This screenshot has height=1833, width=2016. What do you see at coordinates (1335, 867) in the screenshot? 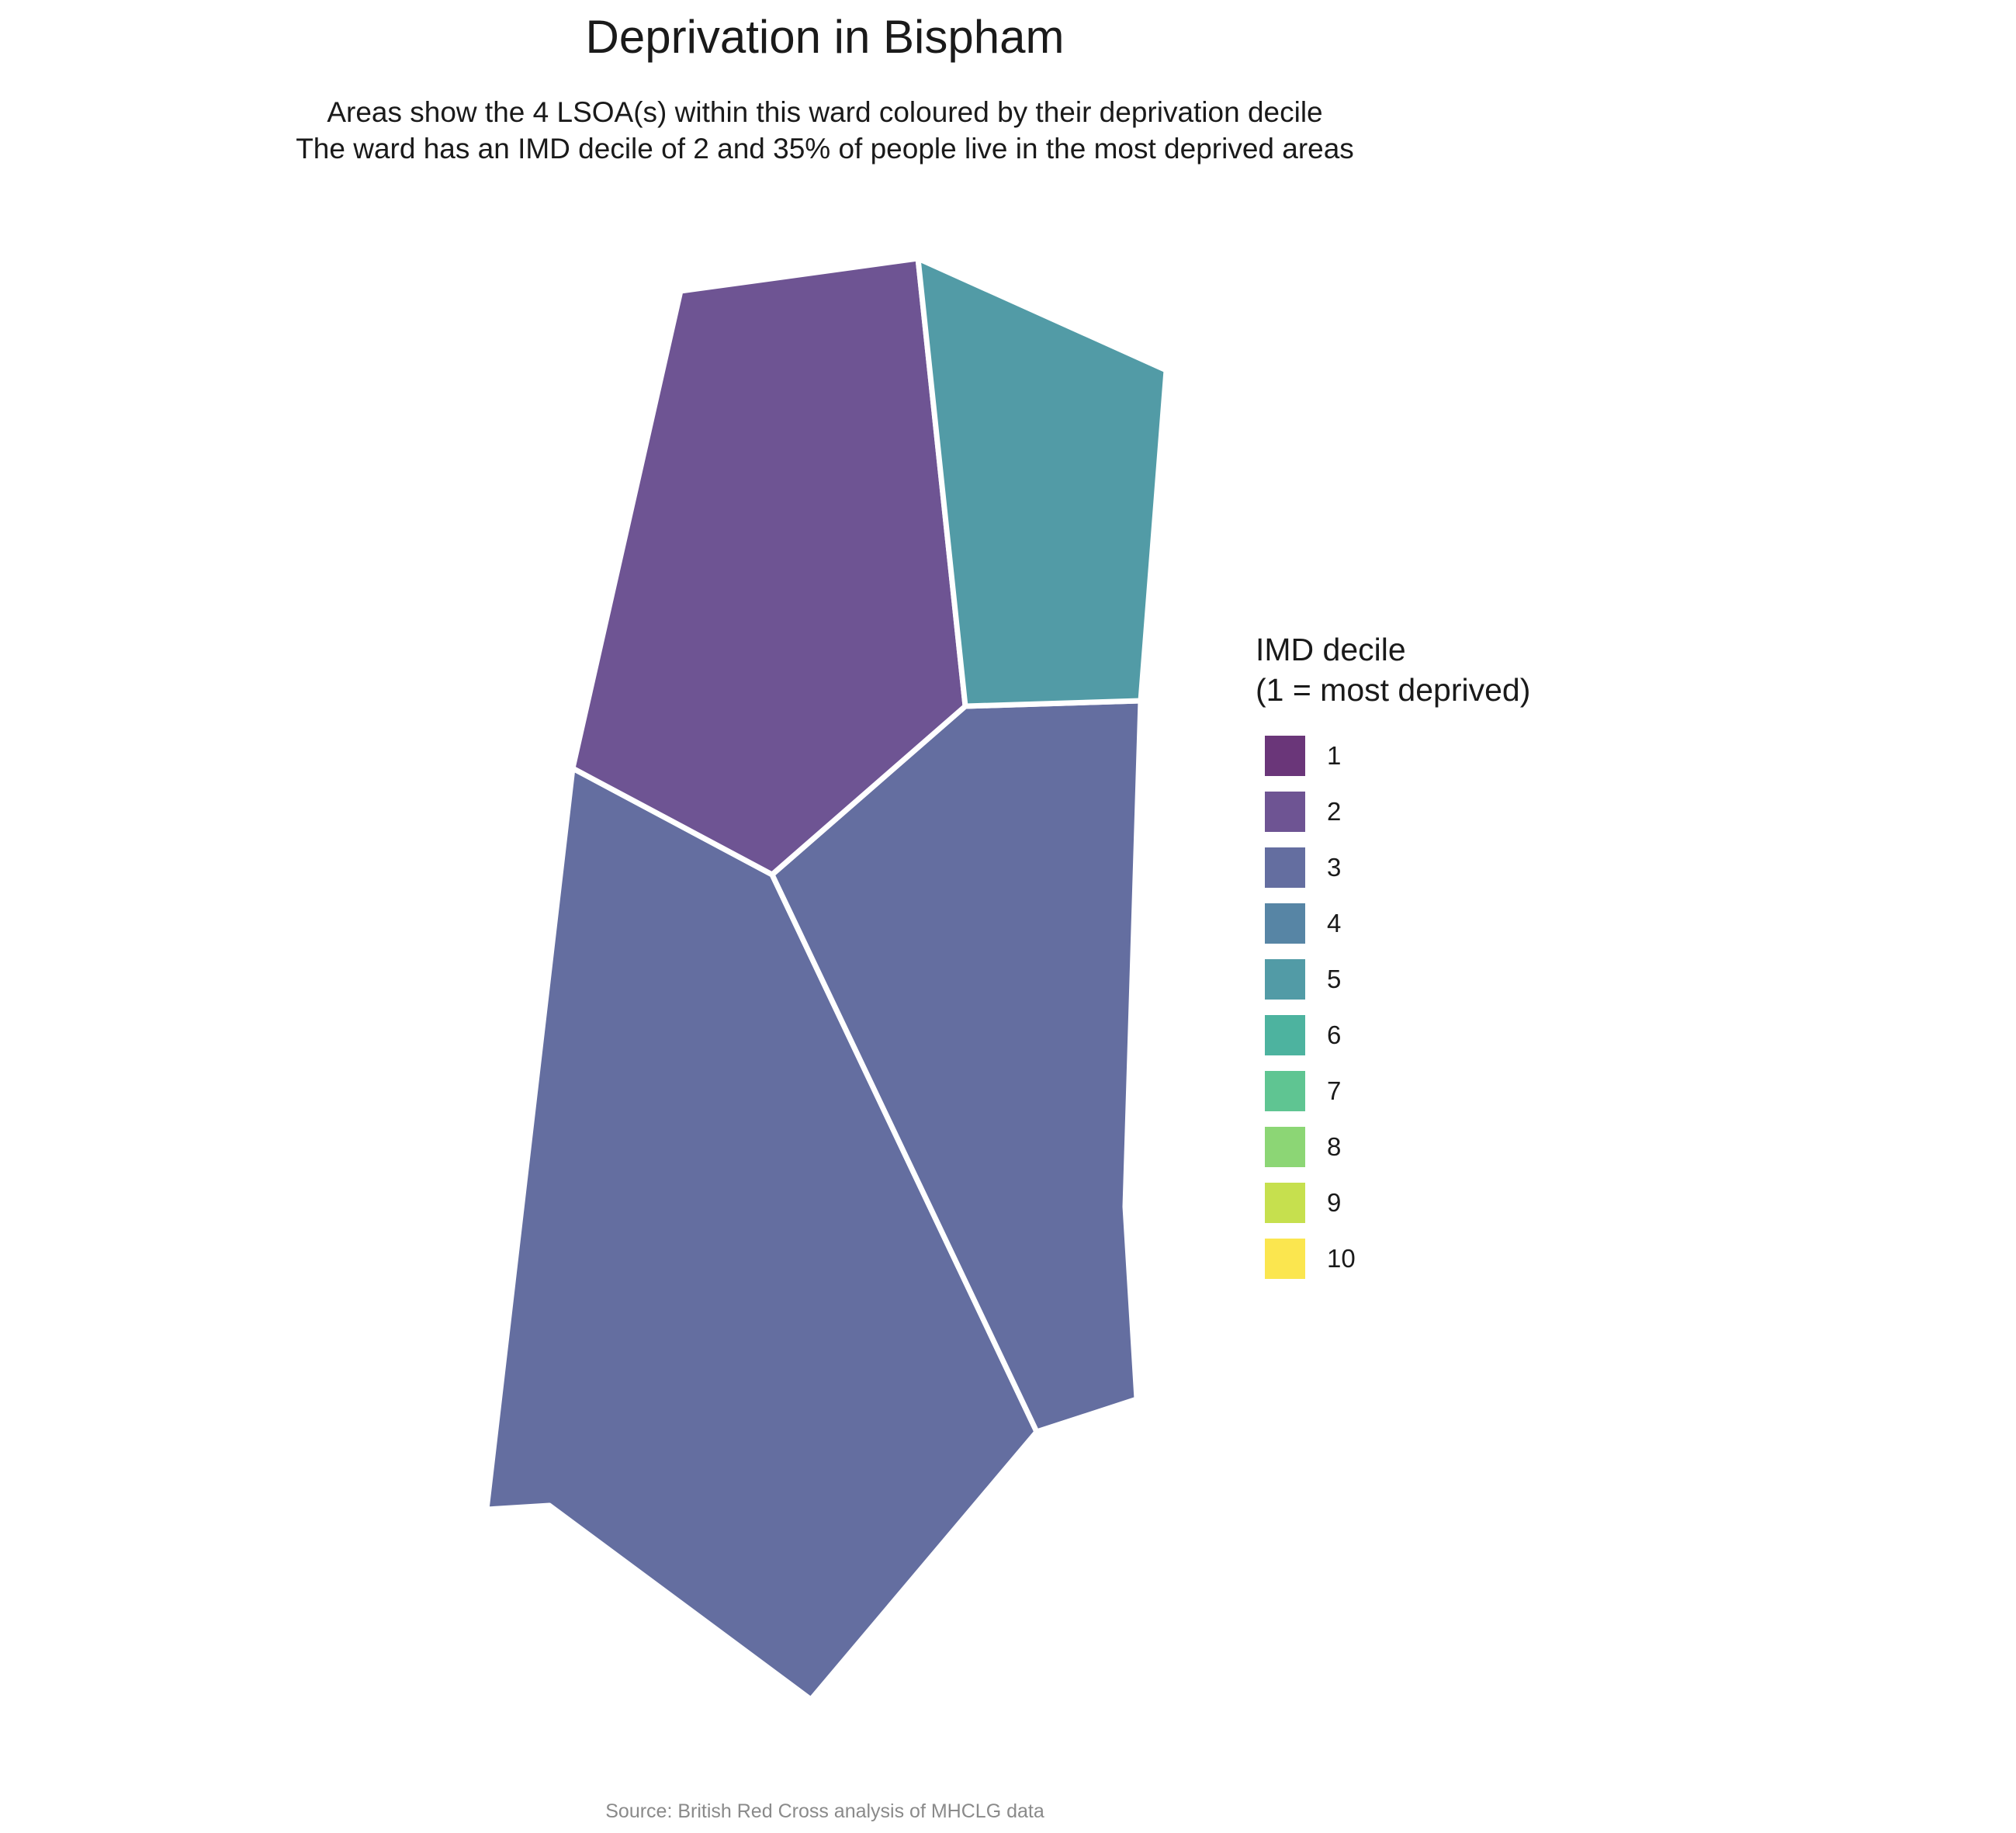
I see `legend-label-3: 3` at bounding box center [1335, 867].